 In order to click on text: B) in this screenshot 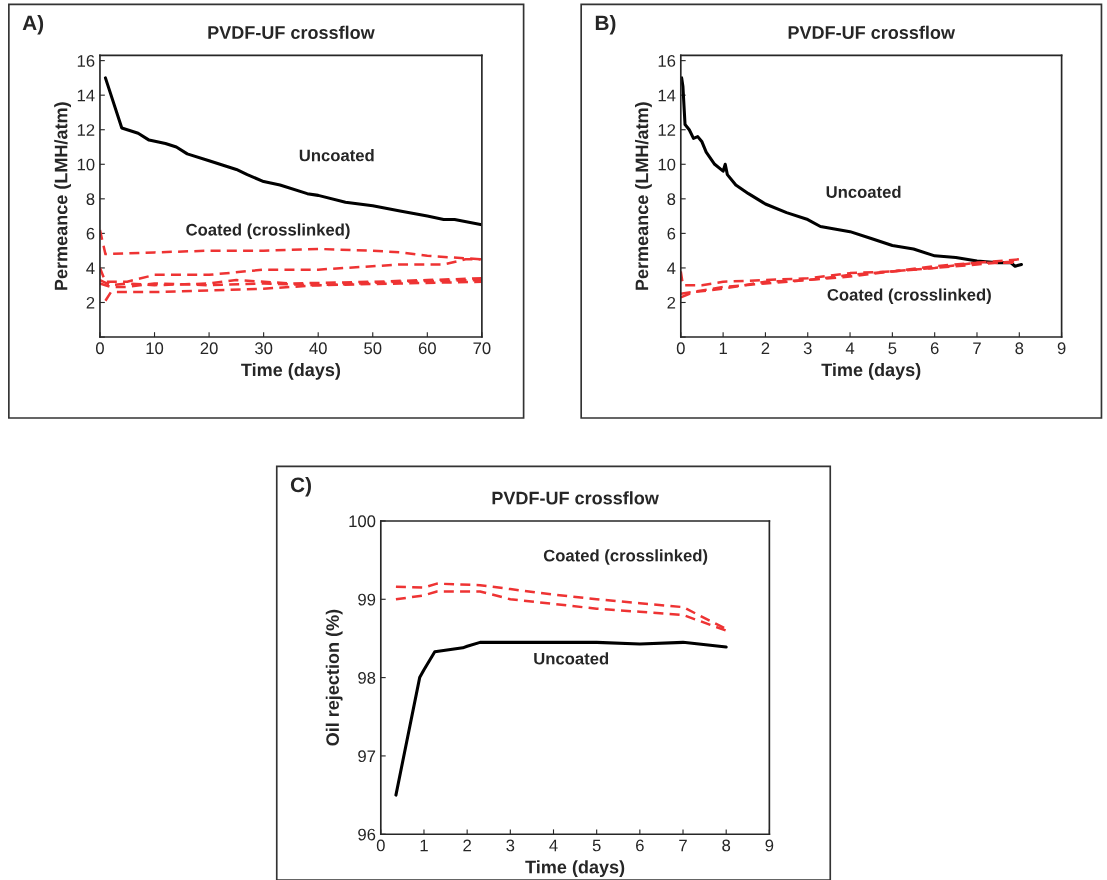, I will do `click(605, 24)`.